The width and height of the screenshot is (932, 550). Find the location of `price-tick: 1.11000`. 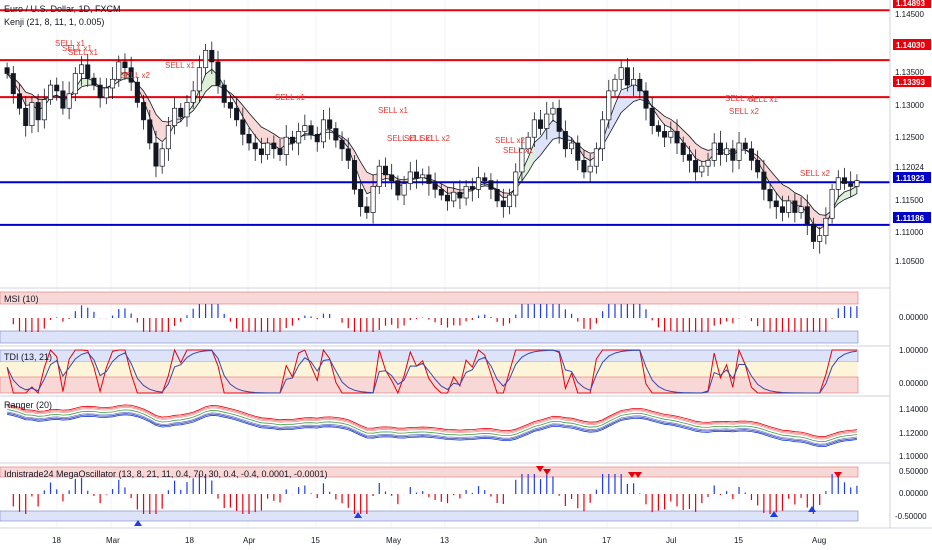

price-tick: 1.11000 is located at coordinates (909, 232).